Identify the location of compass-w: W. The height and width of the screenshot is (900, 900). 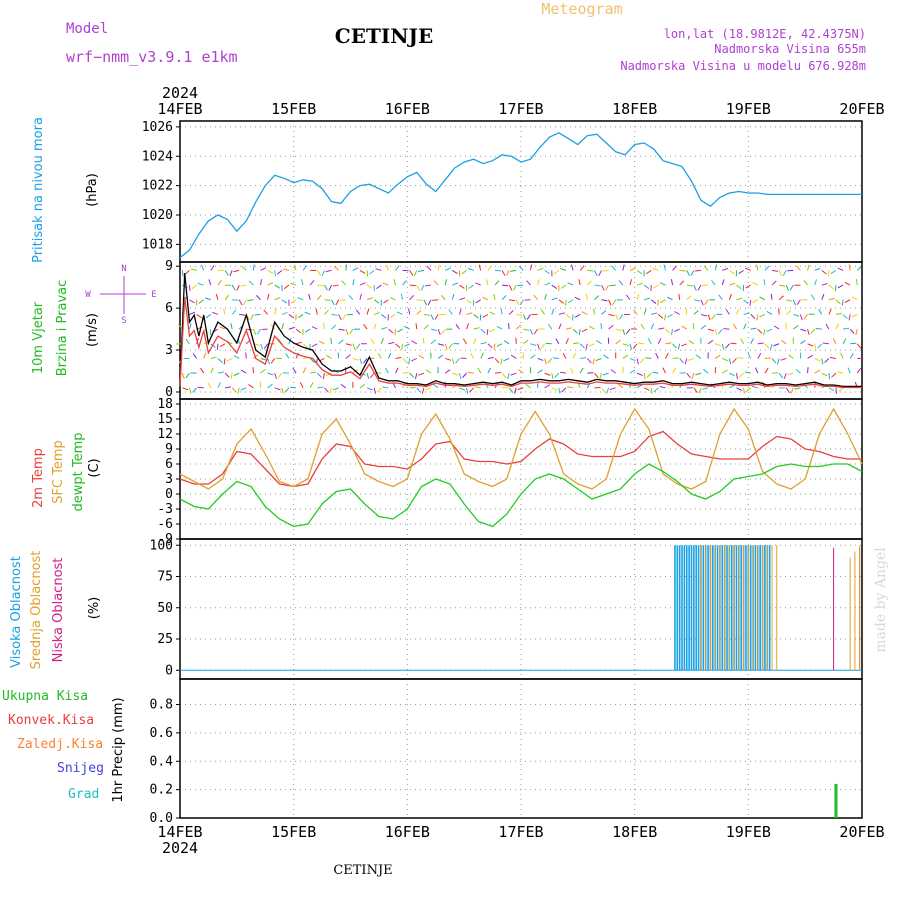
(88, 295).